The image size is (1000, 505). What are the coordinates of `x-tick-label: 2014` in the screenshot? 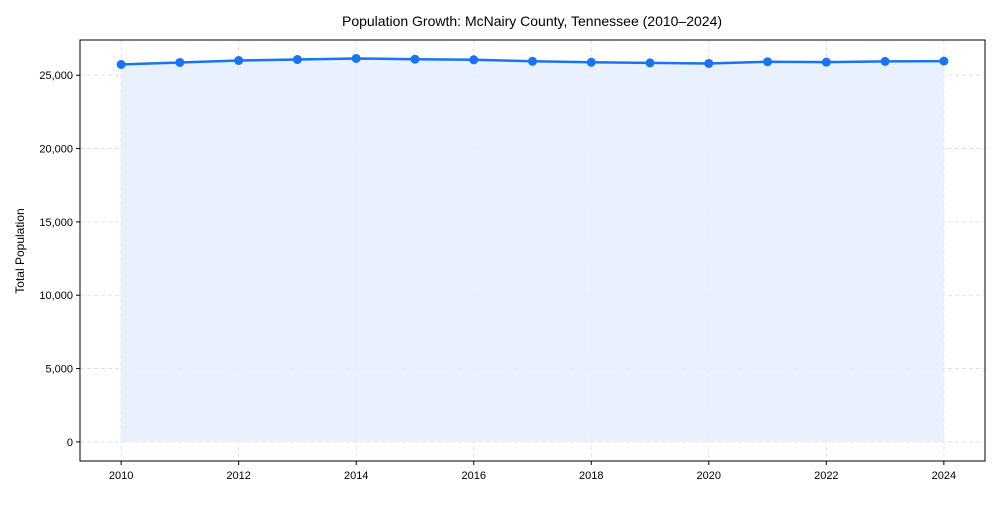 It's located at (356, 476).